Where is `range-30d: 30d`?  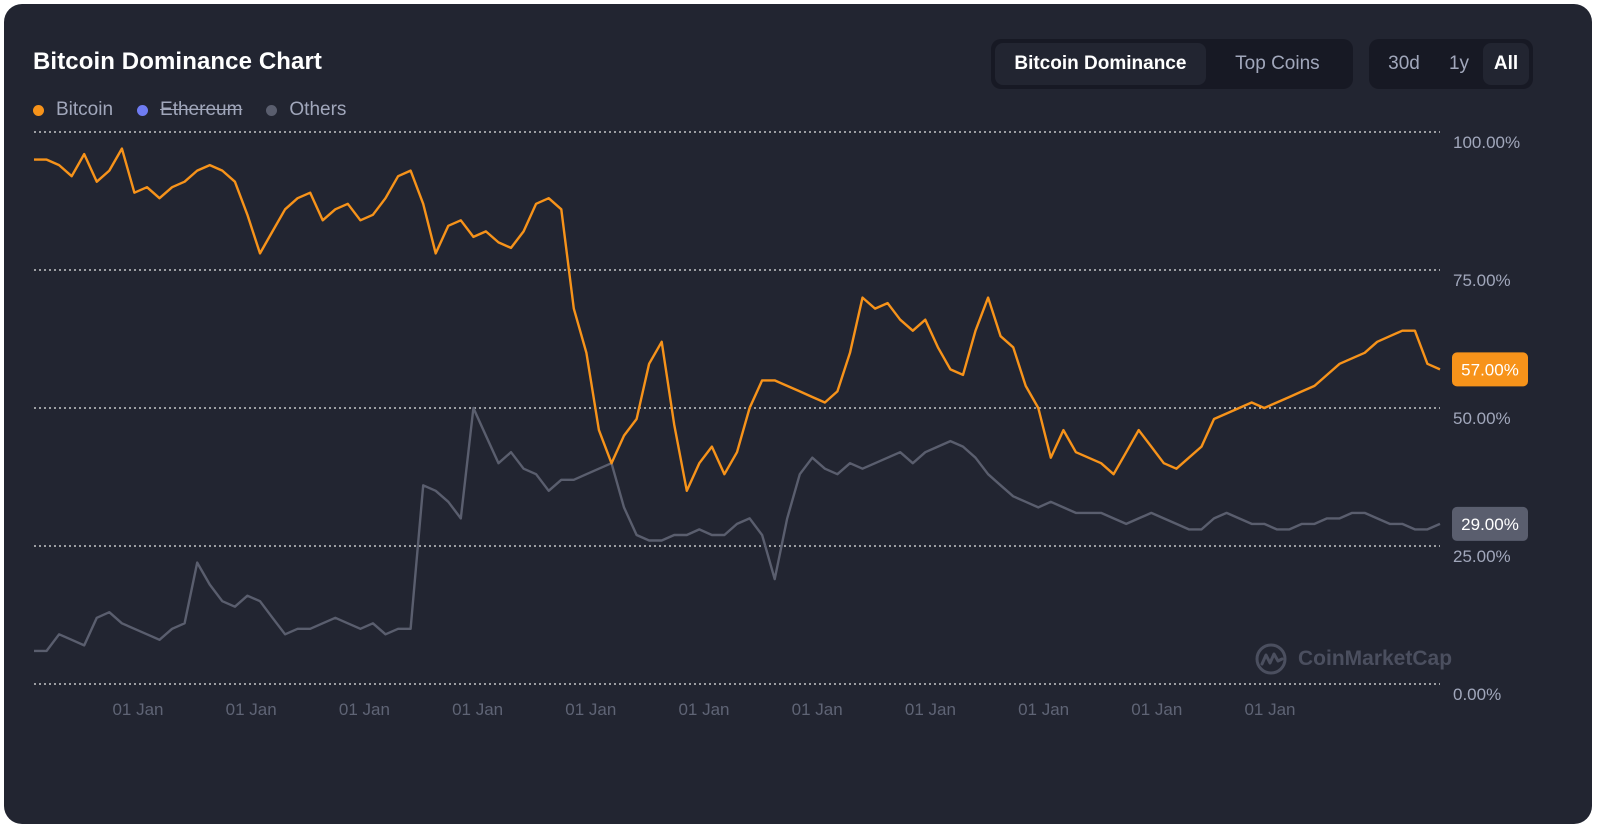
range-30d: 30d is located at coordinates (1404, 63).